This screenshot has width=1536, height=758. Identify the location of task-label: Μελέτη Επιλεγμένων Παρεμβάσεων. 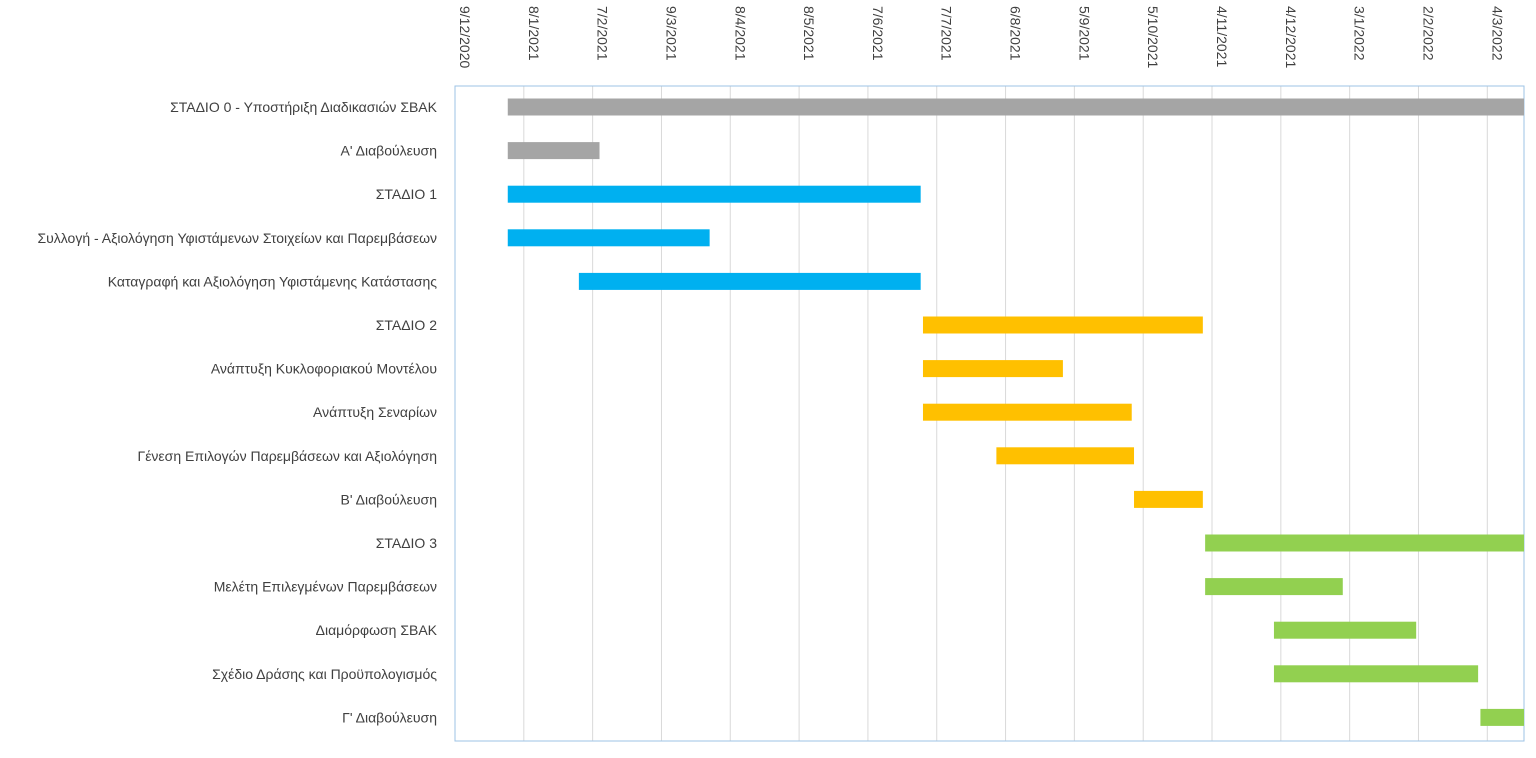
(325, 587).